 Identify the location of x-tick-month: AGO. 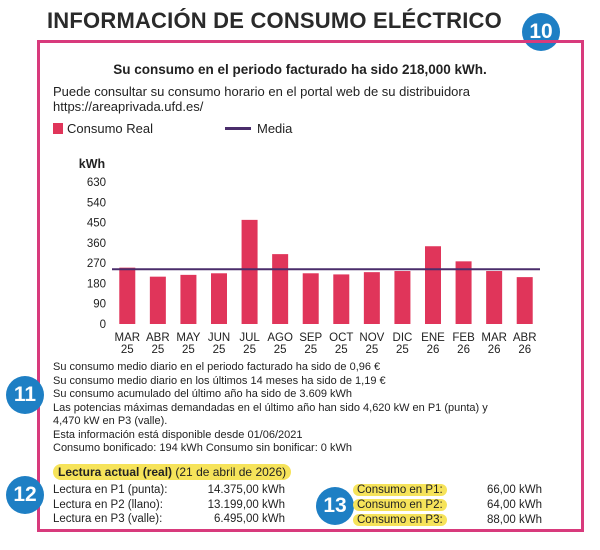
(280, 338).